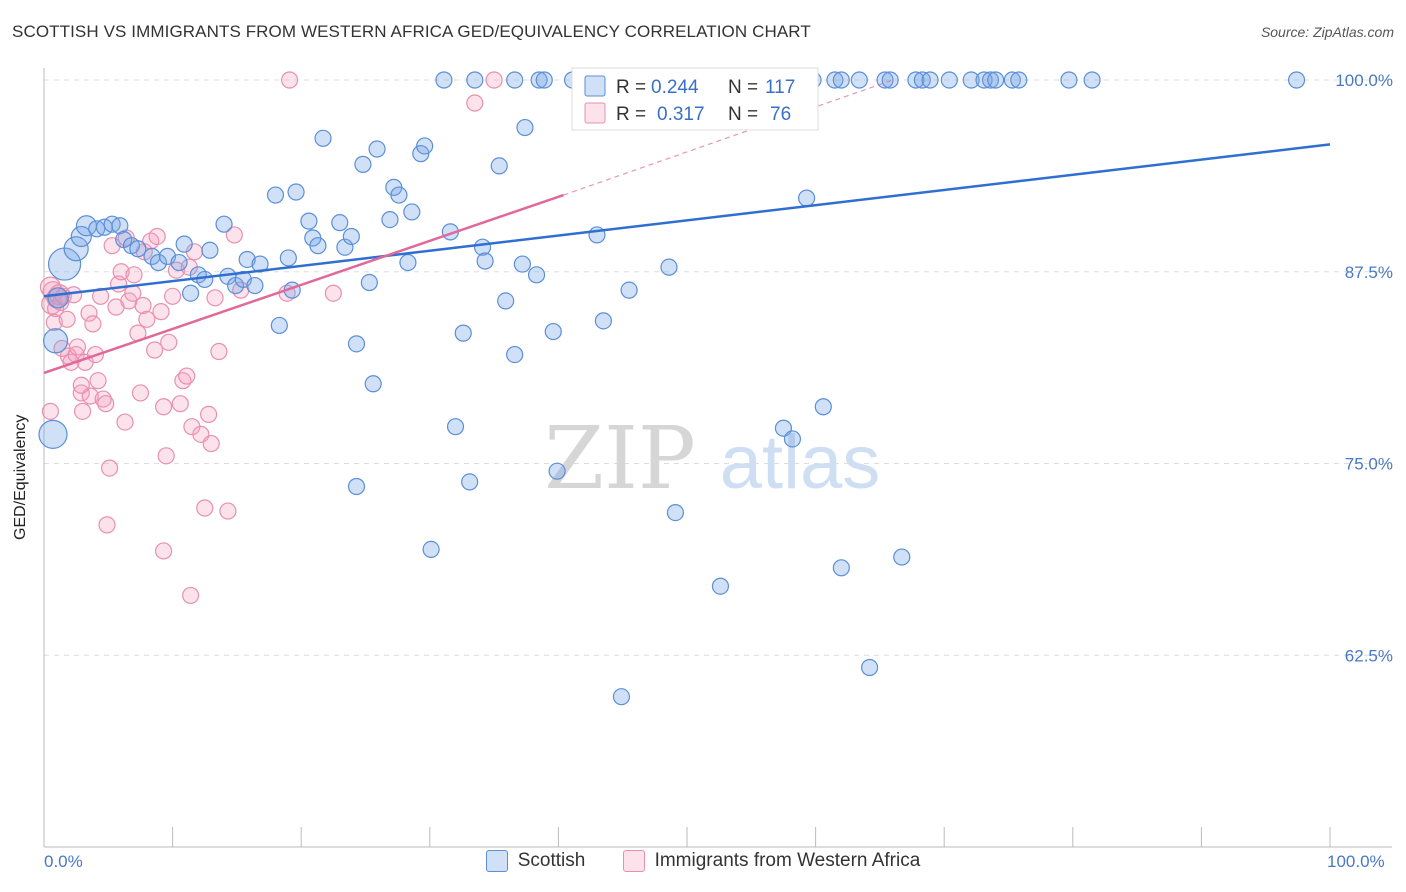 Image resolution: width=1406 pixels, height=892 pixels. Describe the element at coordinates (695, 99) in the screenshot. I see `stats-legend-box: R = 0.244 N = 117 R = 0.317 N = 76` at that location.